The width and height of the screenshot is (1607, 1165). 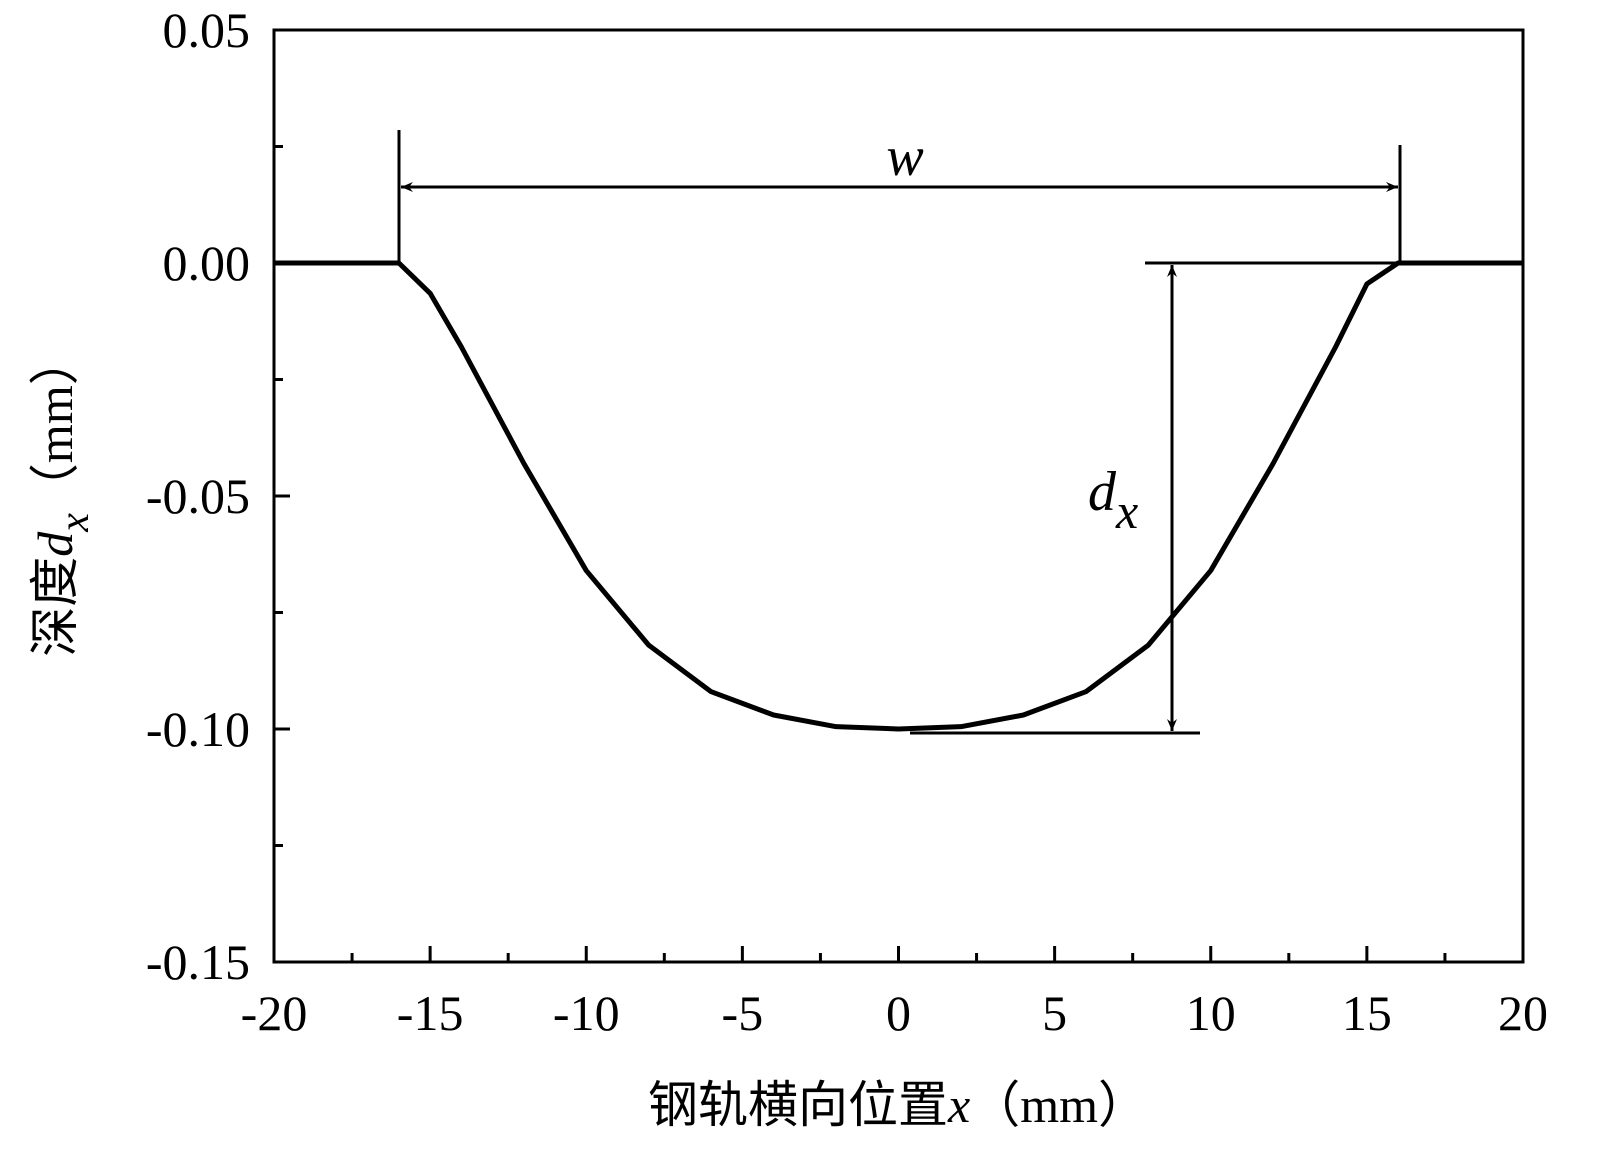 What do you see at coordinates (198, 496) in the screenshot?
I see `y-tick-label: -0.05` at bounding box center [198, 496].